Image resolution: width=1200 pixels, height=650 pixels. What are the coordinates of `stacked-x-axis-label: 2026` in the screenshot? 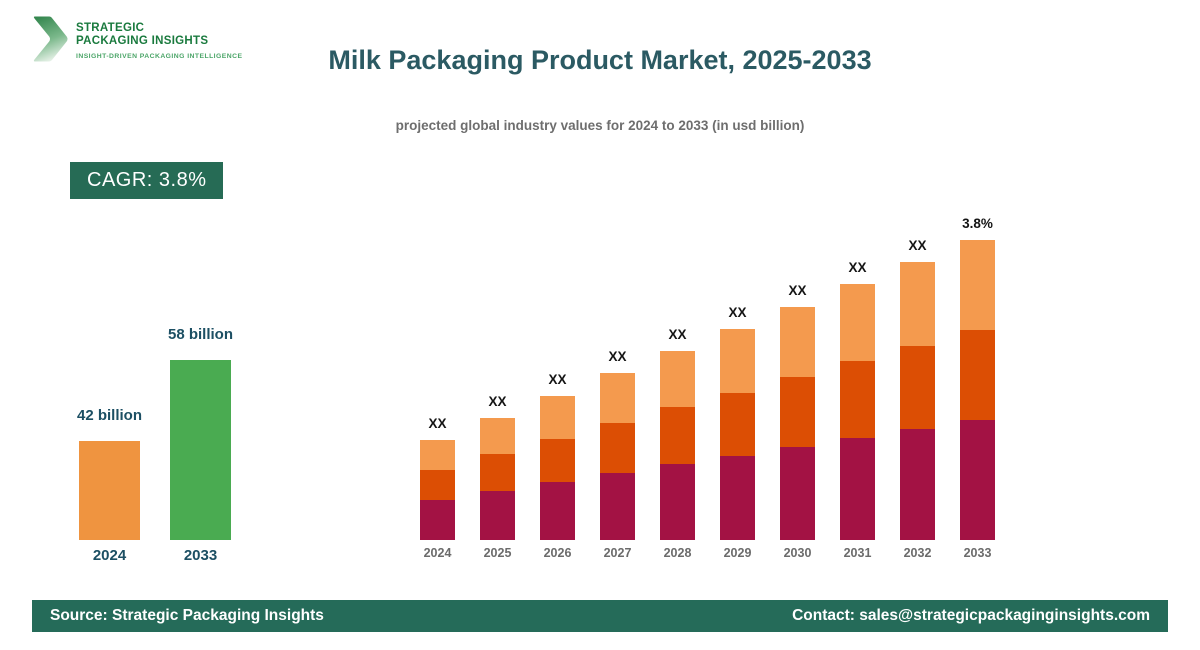 It's located at (557, 553).